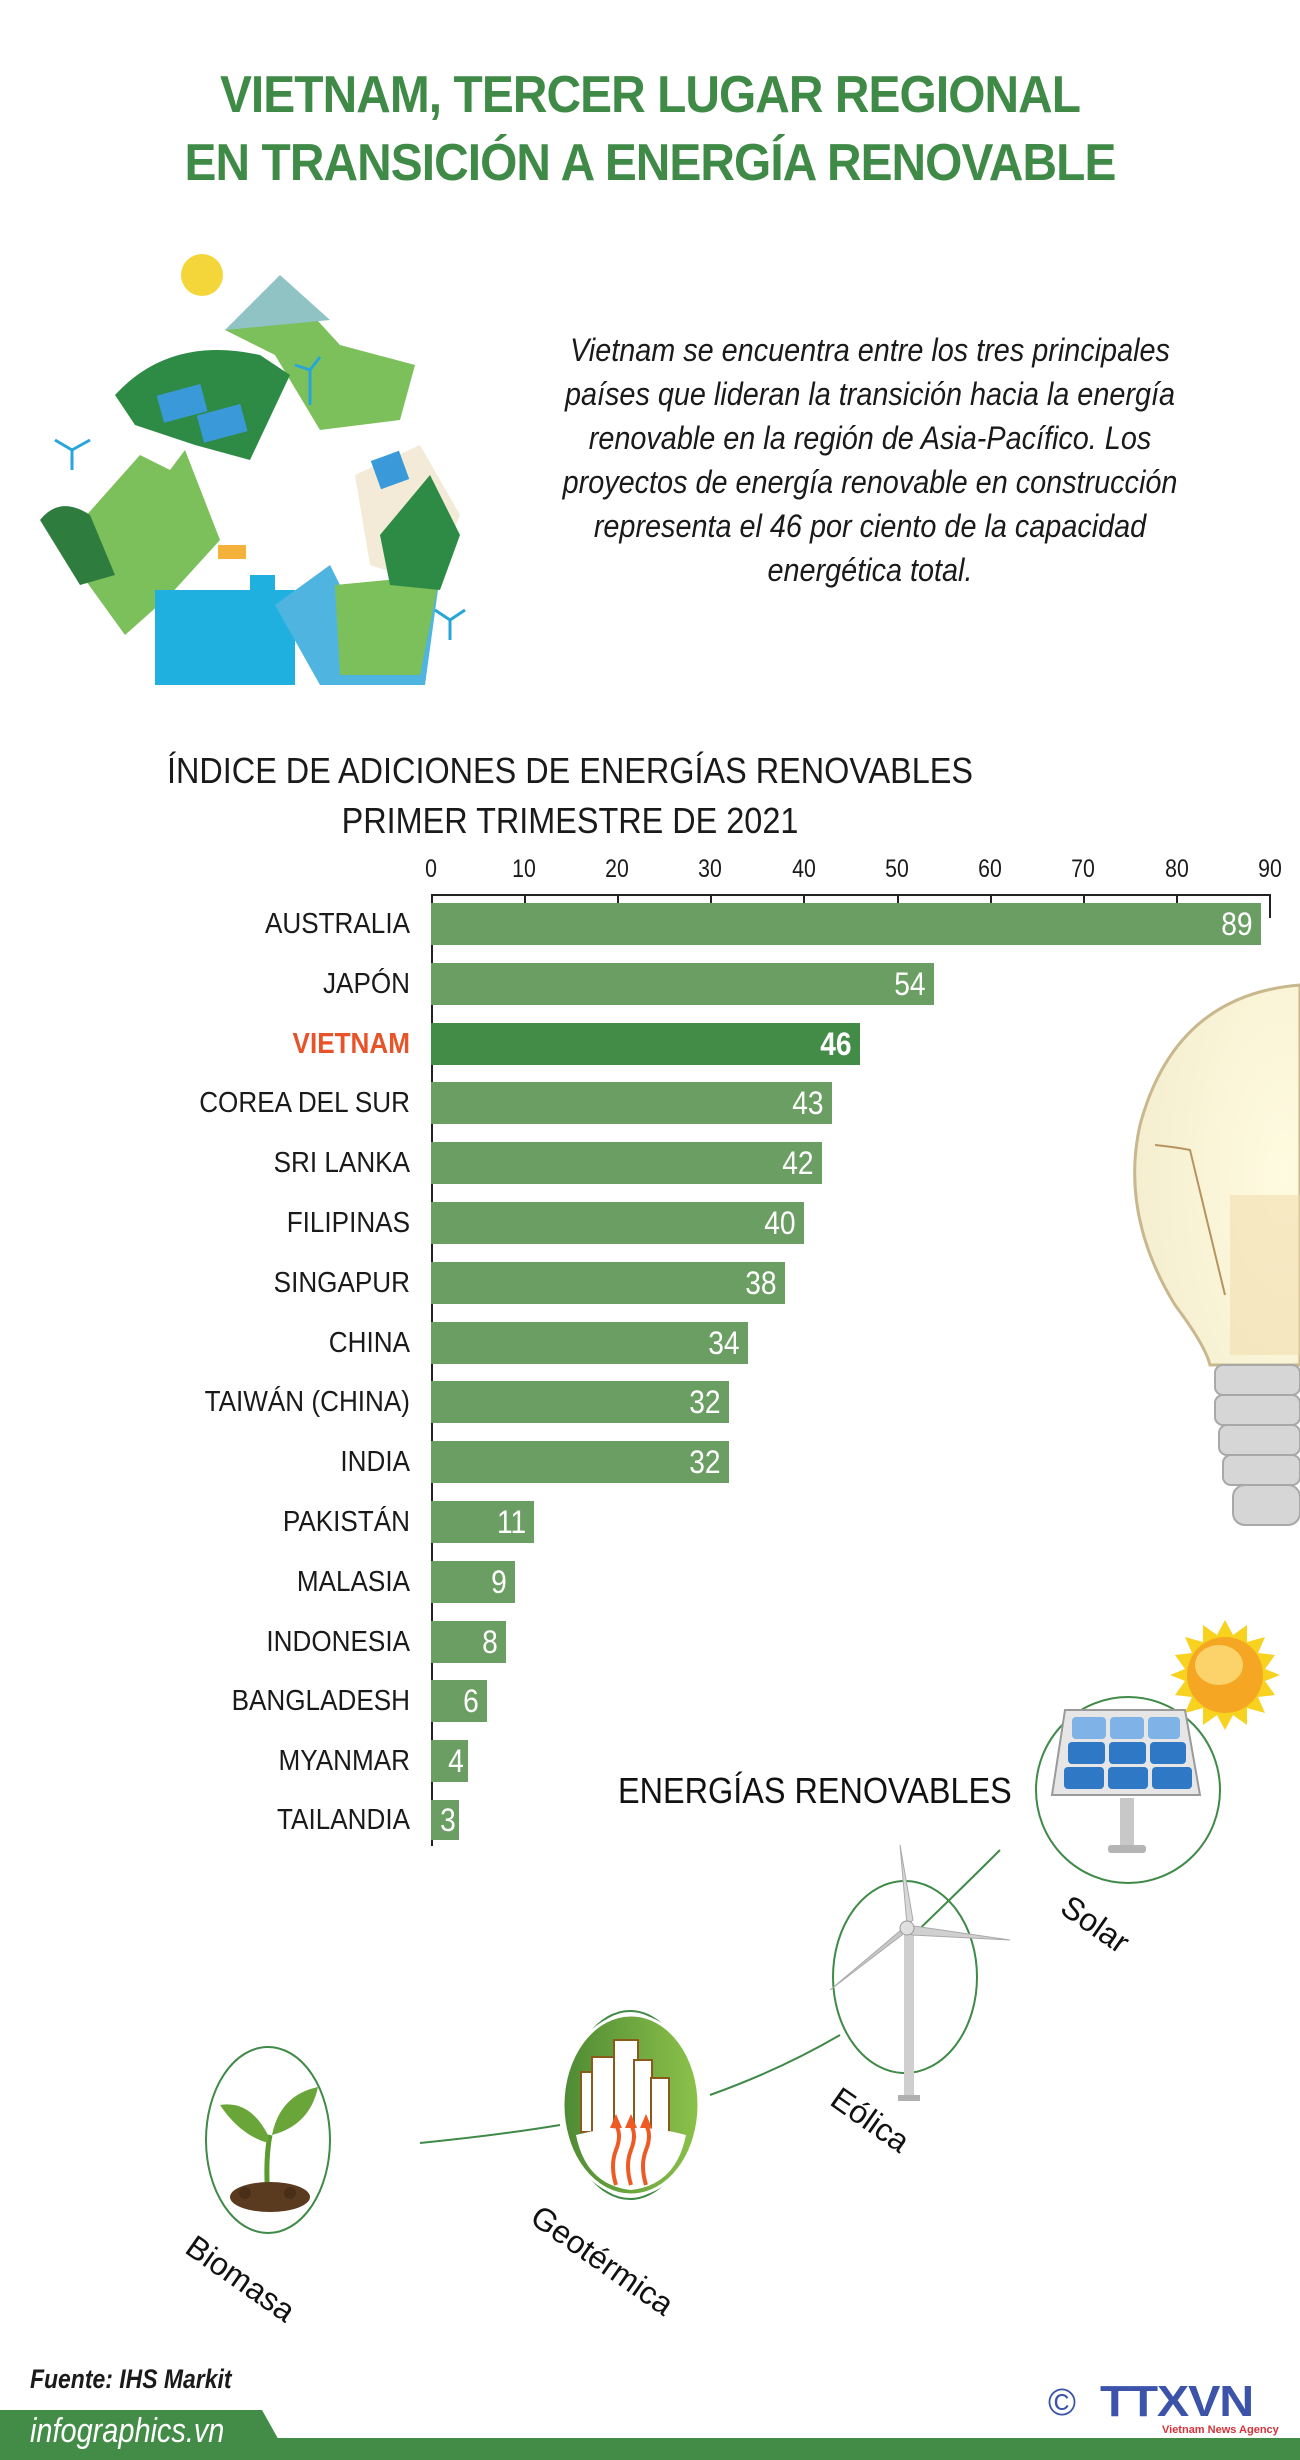 The height and width of the screenshot is (2460, 1300). What do you see at coordinates (650, 95) in the screenshot?
I see `page-title-line-1: VIETNAM, TERCER LUGAR REGIONAL` at bounding box center [650, 95].